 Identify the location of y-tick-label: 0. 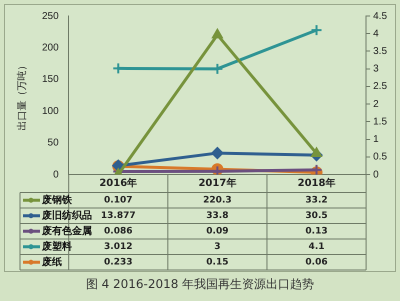
(56, 174).